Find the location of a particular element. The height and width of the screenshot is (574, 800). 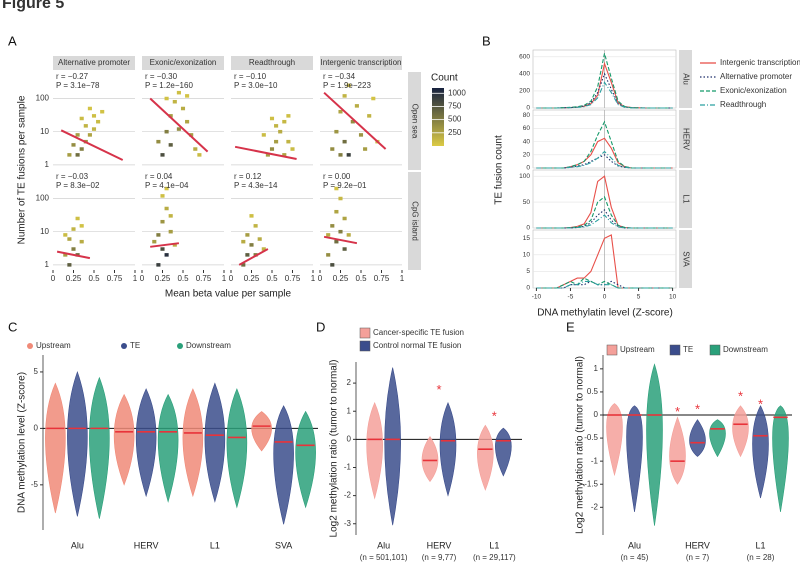

significance-star: * is located at coordinates (740, 396).